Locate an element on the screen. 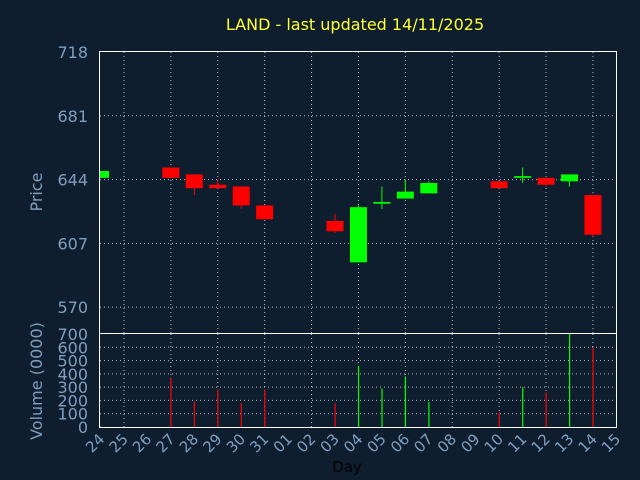  volume-tick-label: 0 is located at coordinates (83, 427).